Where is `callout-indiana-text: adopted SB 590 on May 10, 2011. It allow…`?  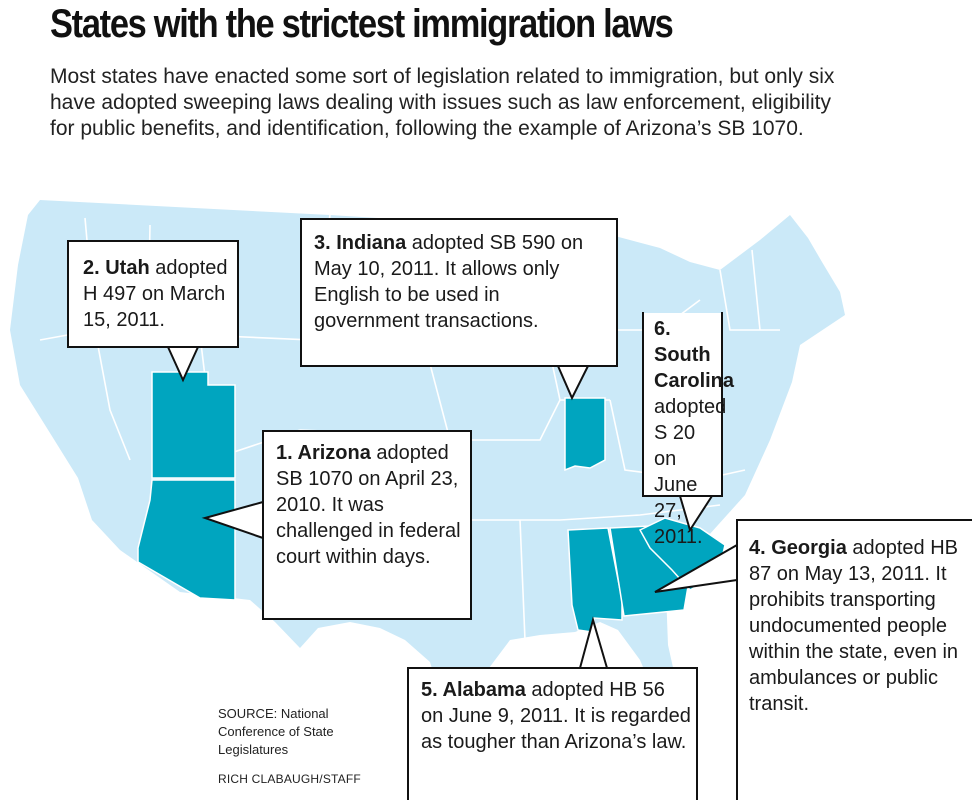 callout-indiana-text: adopted SB 590 on May 10, 2011. It allow… is located at coordinates (449, 282).